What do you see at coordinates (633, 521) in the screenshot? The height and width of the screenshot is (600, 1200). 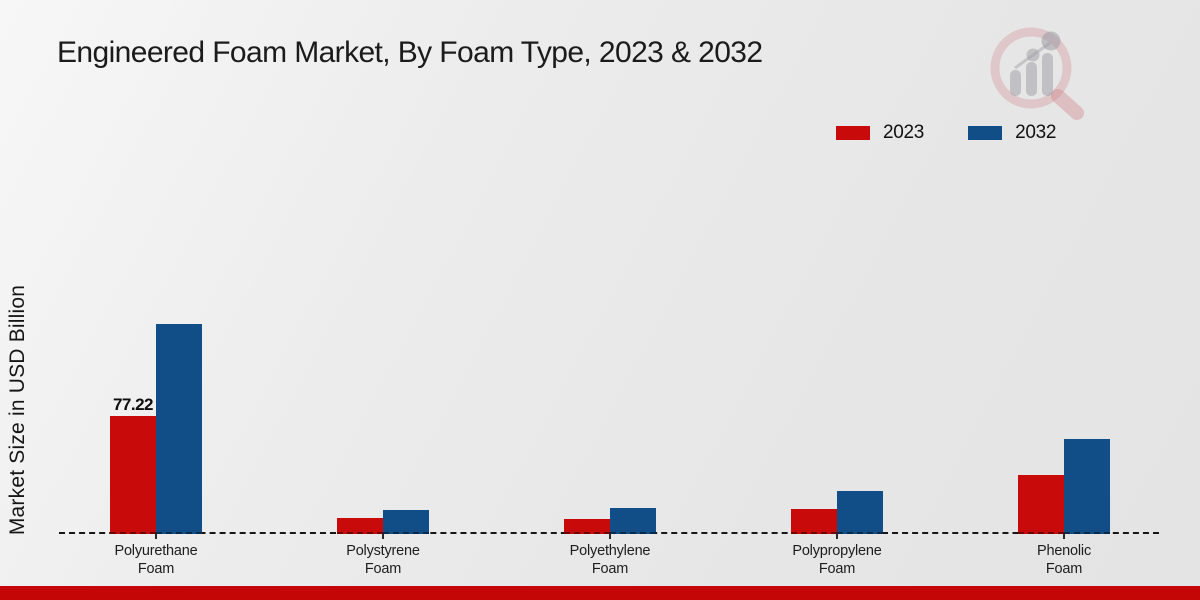 I see `bar-2032-polyethylene-foam` at bounding box center [633, 521].